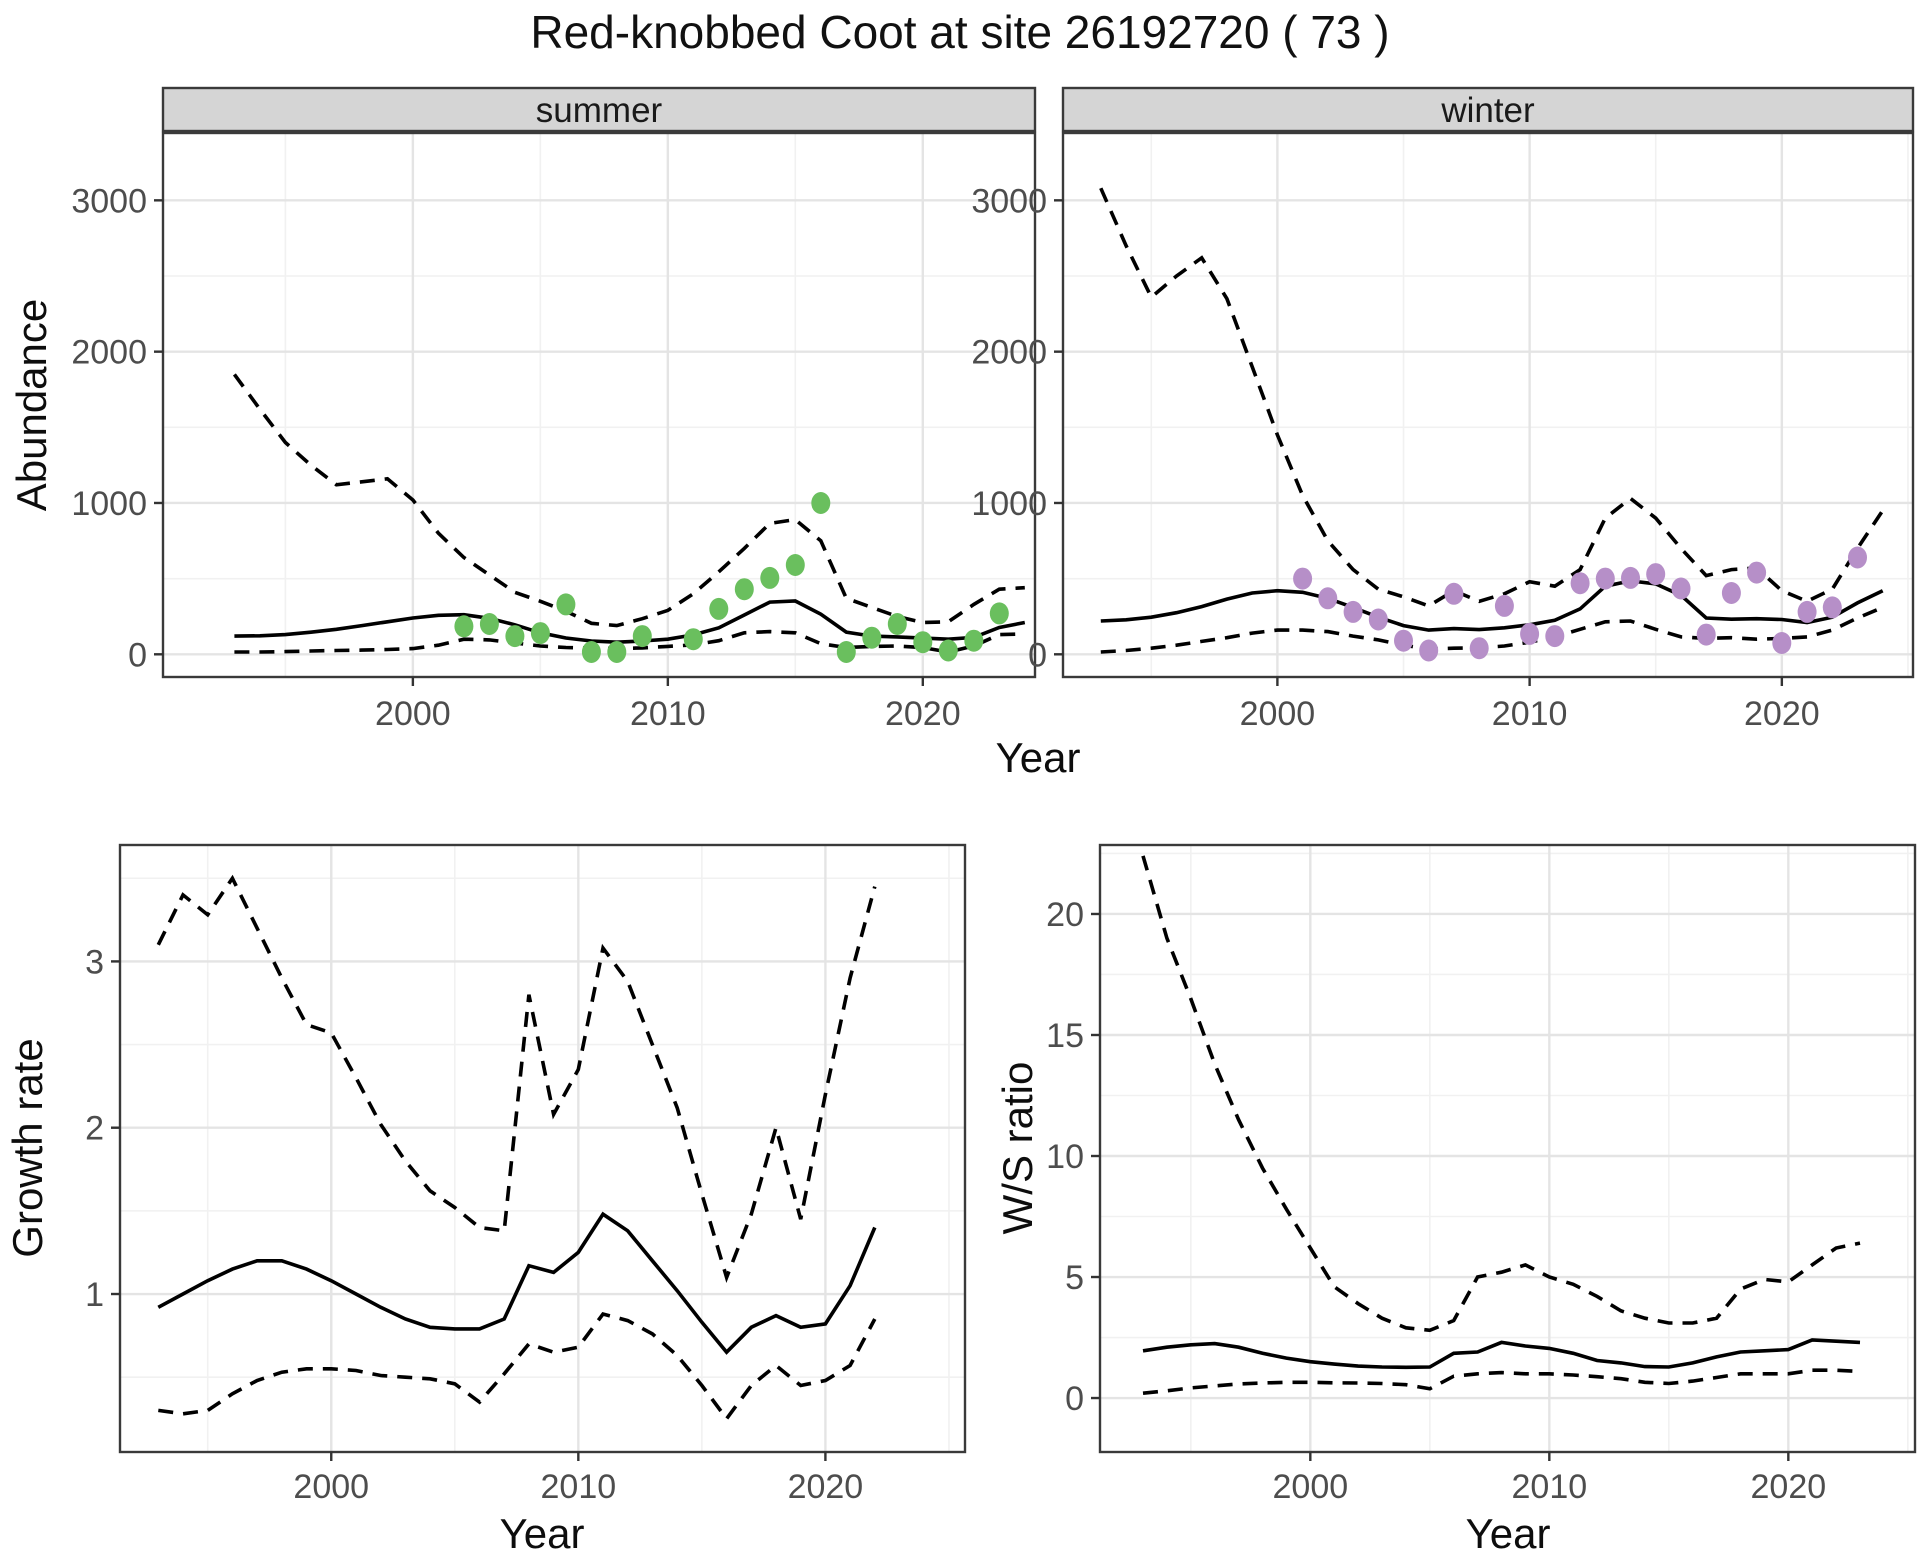  What do you see at coordinates (27, 1147) in the screenshot?
I see `y-axis-title-growth-rate: Growth rate` at bounding box center [27, 1147].